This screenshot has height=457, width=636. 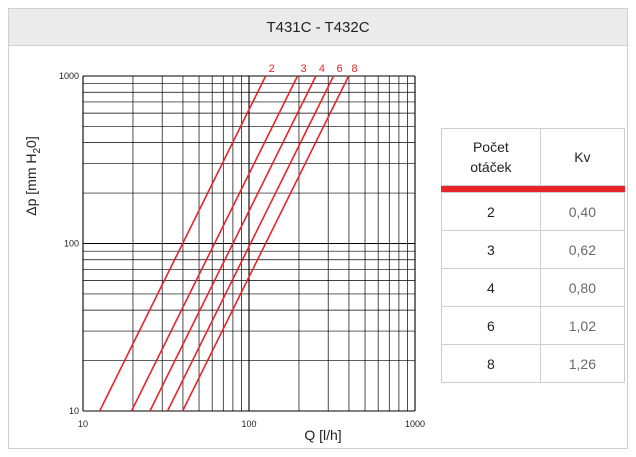 What do you see at coordinates (69, 76) in the screenshot?
I see `y-tick-label: 1000` at bounding box center [69, 76].